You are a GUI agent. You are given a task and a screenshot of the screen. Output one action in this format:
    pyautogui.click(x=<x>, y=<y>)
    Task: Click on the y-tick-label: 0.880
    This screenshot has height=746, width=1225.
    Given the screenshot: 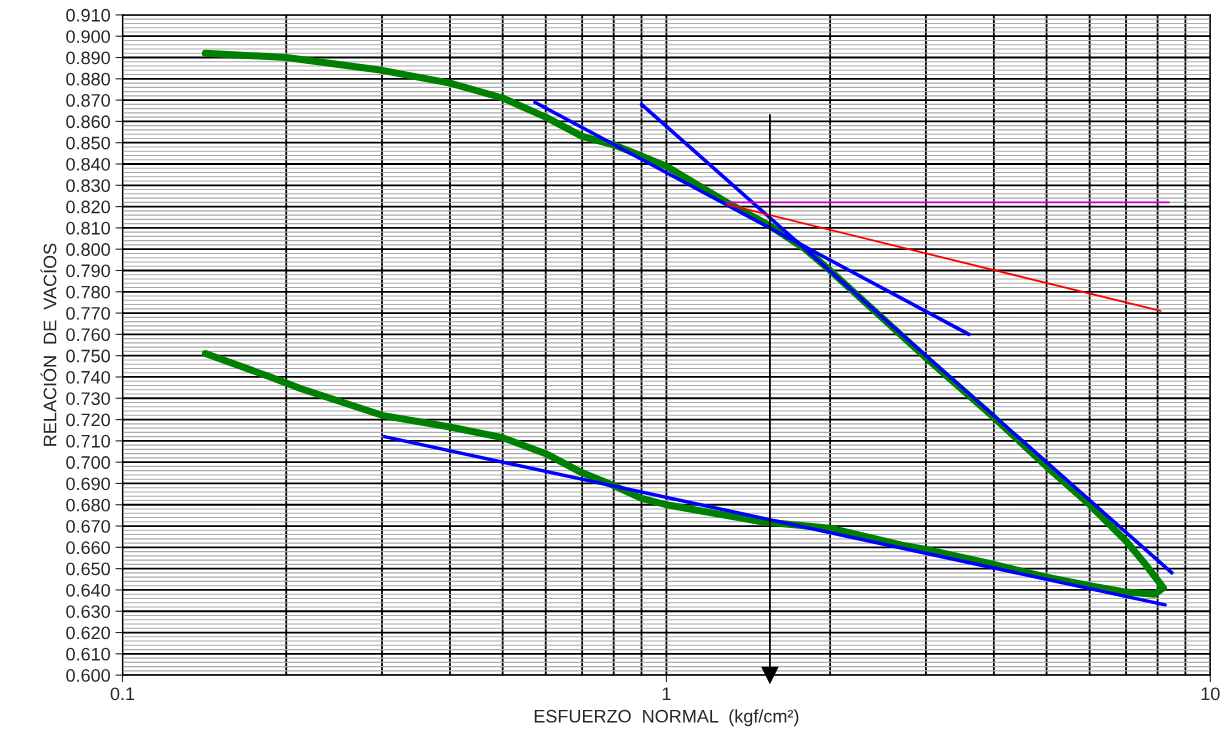 What is the action you would take?
    pyautogui.click(x=88, y=79)
    